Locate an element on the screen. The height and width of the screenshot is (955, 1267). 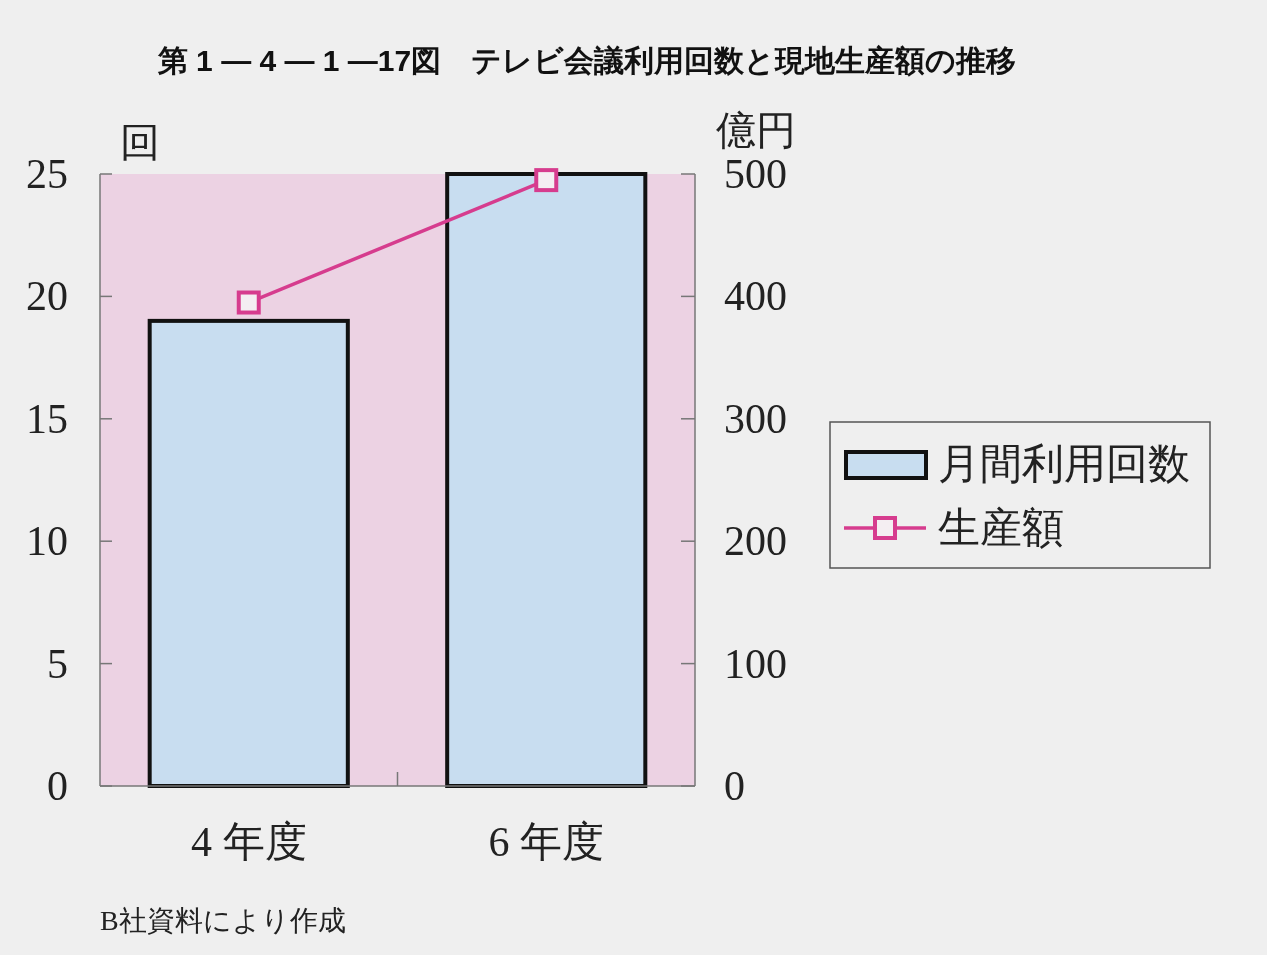
y2tick-label: 0 is located at coordinates (734, 786).